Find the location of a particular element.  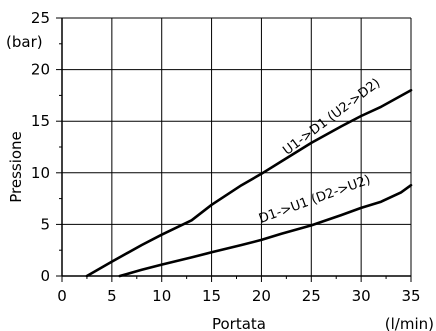

y-tick-label: 25 is located at coordinates (40, 18).